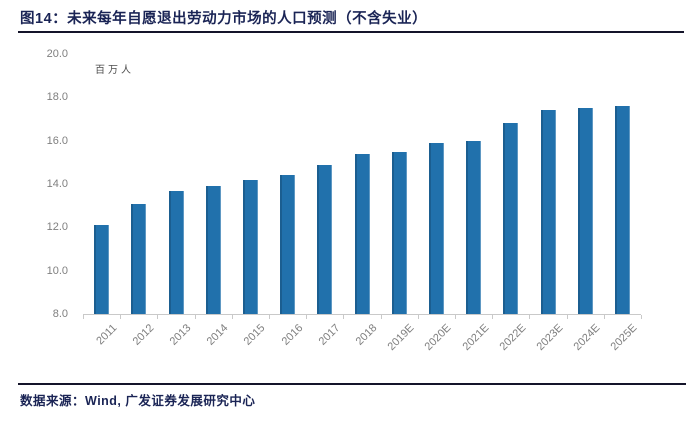 Image resolution: width=700 pixels, height=429 pixels. What do you see at coordinates (250, 246) in the screenshot?
I see `bar-2015` at bounding box center [250, 246].